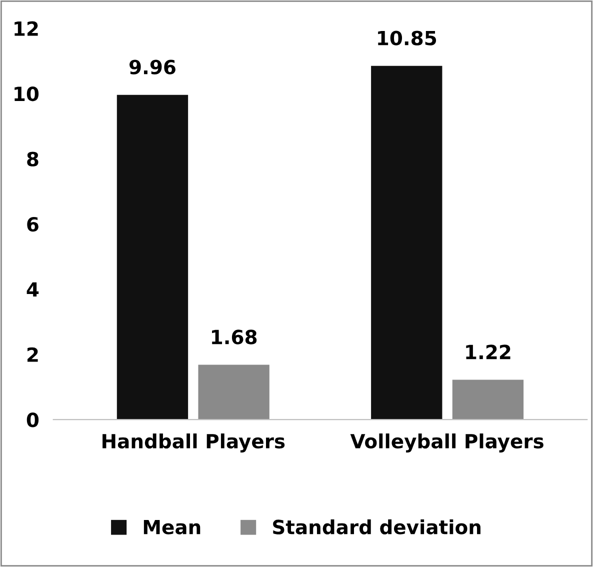 Image resolution: width=593 pixels, height=567 pixels. What do you see at coordinates (488, 352) in the screenshot?
I see `data-label: 1.22` at bounding box center [488, 352].